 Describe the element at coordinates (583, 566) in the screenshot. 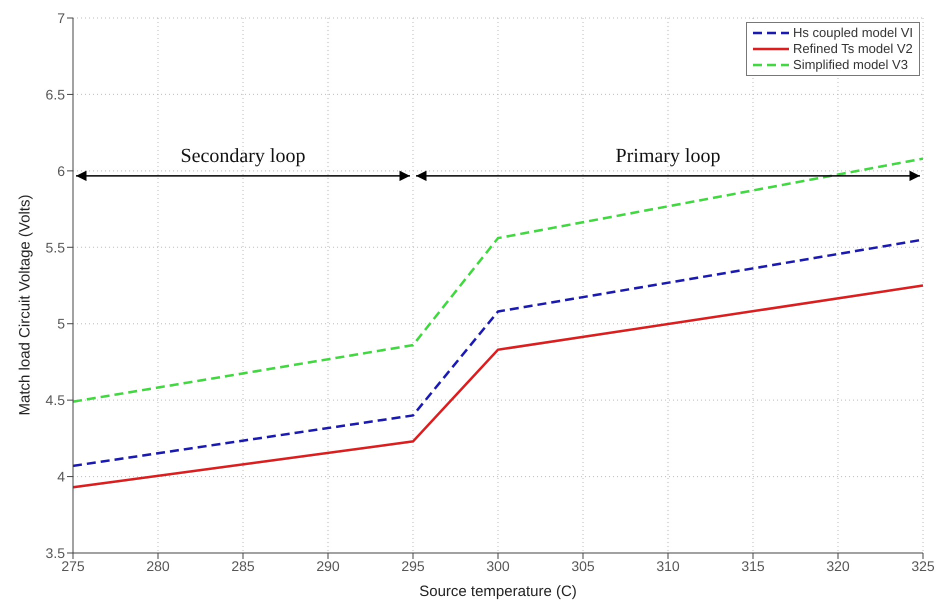

I see `x-tick-label: 305` at that location.